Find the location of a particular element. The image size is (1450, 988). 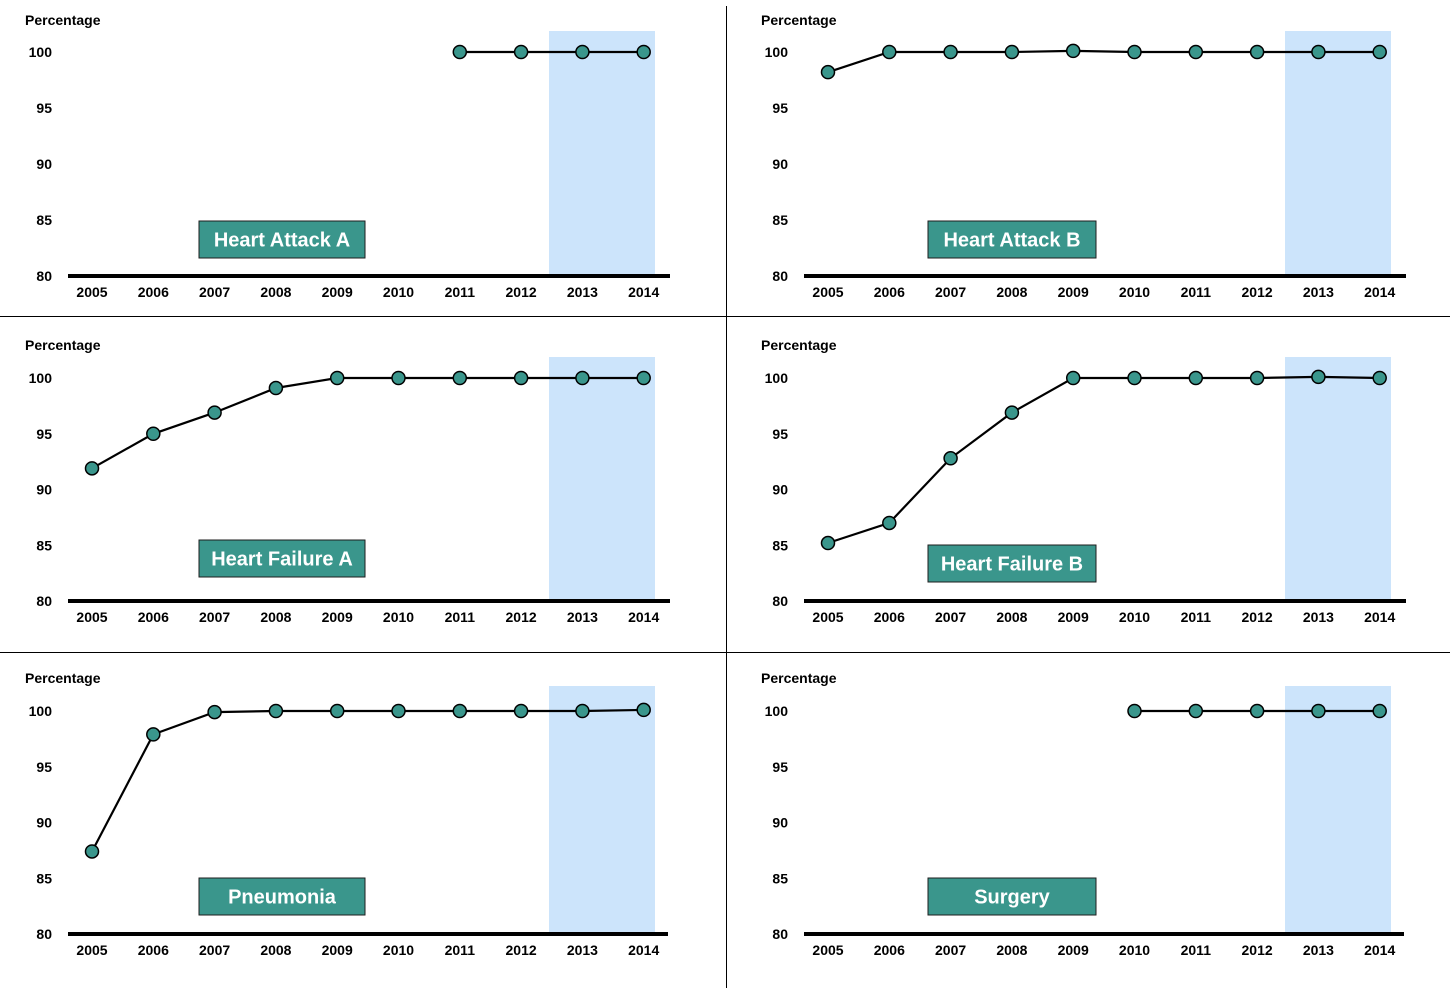

chart-title: Heart Failure A is located at coordinates (282, 560).